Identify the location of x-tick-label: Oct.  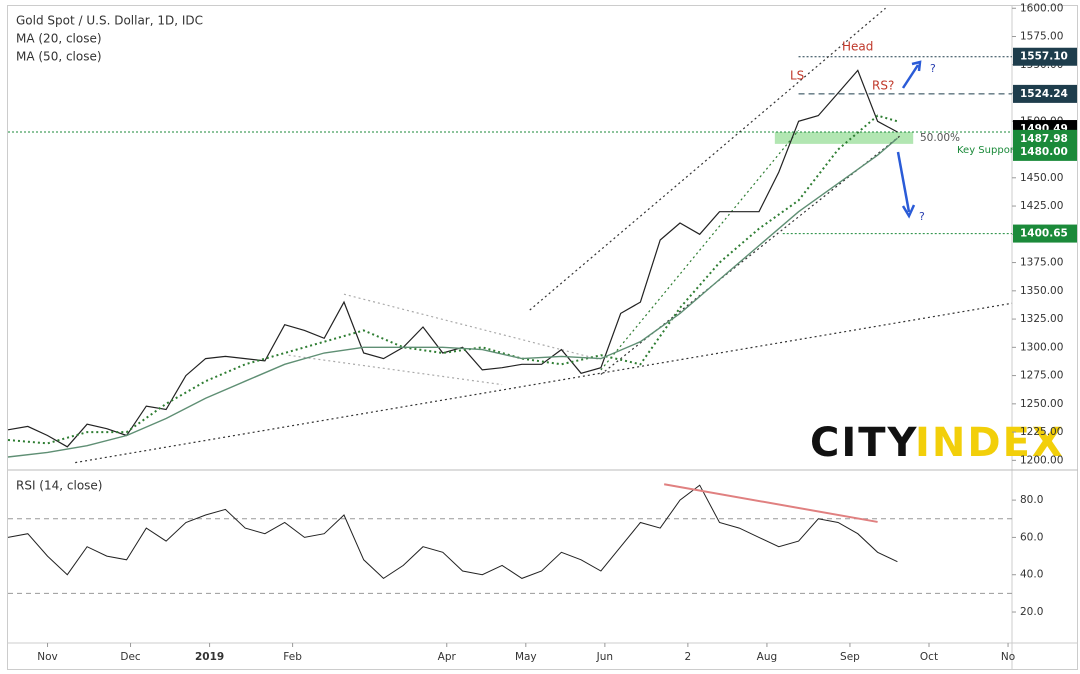
(929, 657).